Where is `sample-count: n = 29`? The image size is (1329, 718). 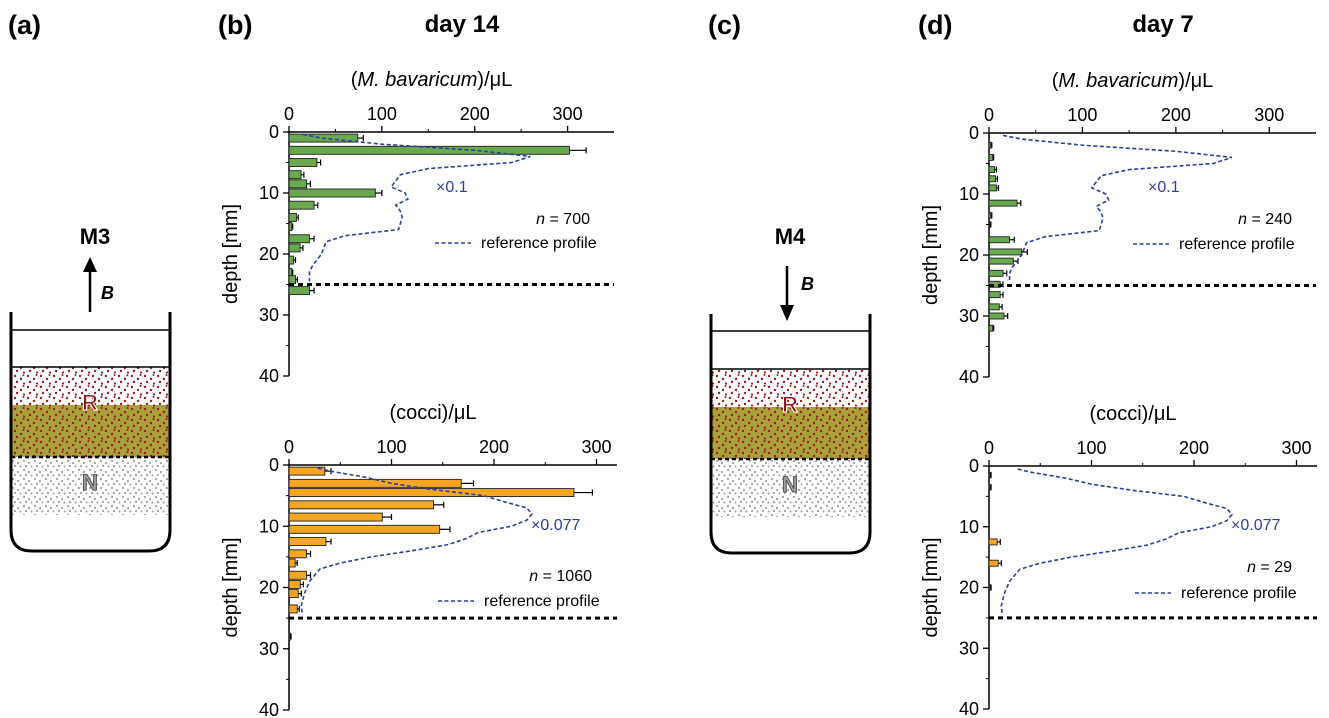
sample-count: n = 29 is located at coordinates (1269, 567).